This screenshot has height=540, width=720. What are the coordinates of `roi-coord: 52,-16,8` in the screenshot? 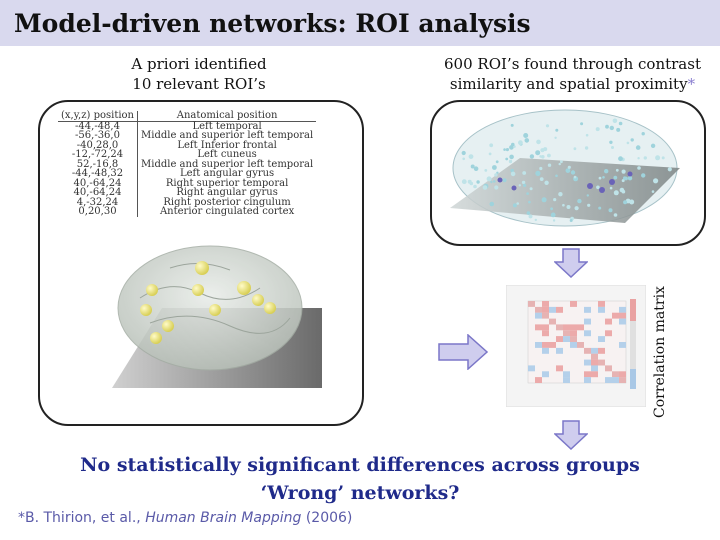 It's located at (98, 164).